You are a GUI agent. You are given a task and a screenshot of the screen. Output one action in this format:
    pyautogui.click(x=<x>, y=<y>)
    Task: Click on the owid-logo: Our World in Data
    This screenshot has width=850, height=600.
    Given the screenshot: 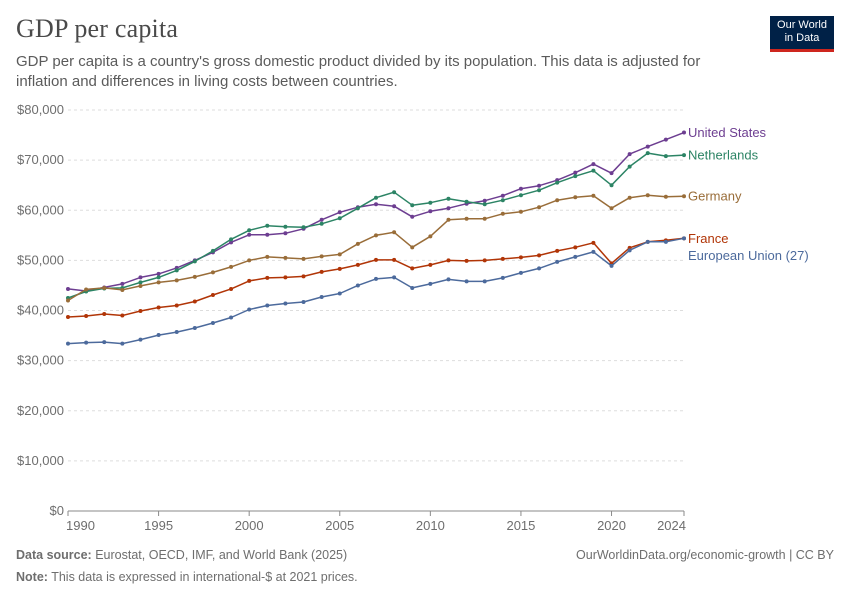 What is the action you would take?
    pyautogui.click(x=802, y=34)
    